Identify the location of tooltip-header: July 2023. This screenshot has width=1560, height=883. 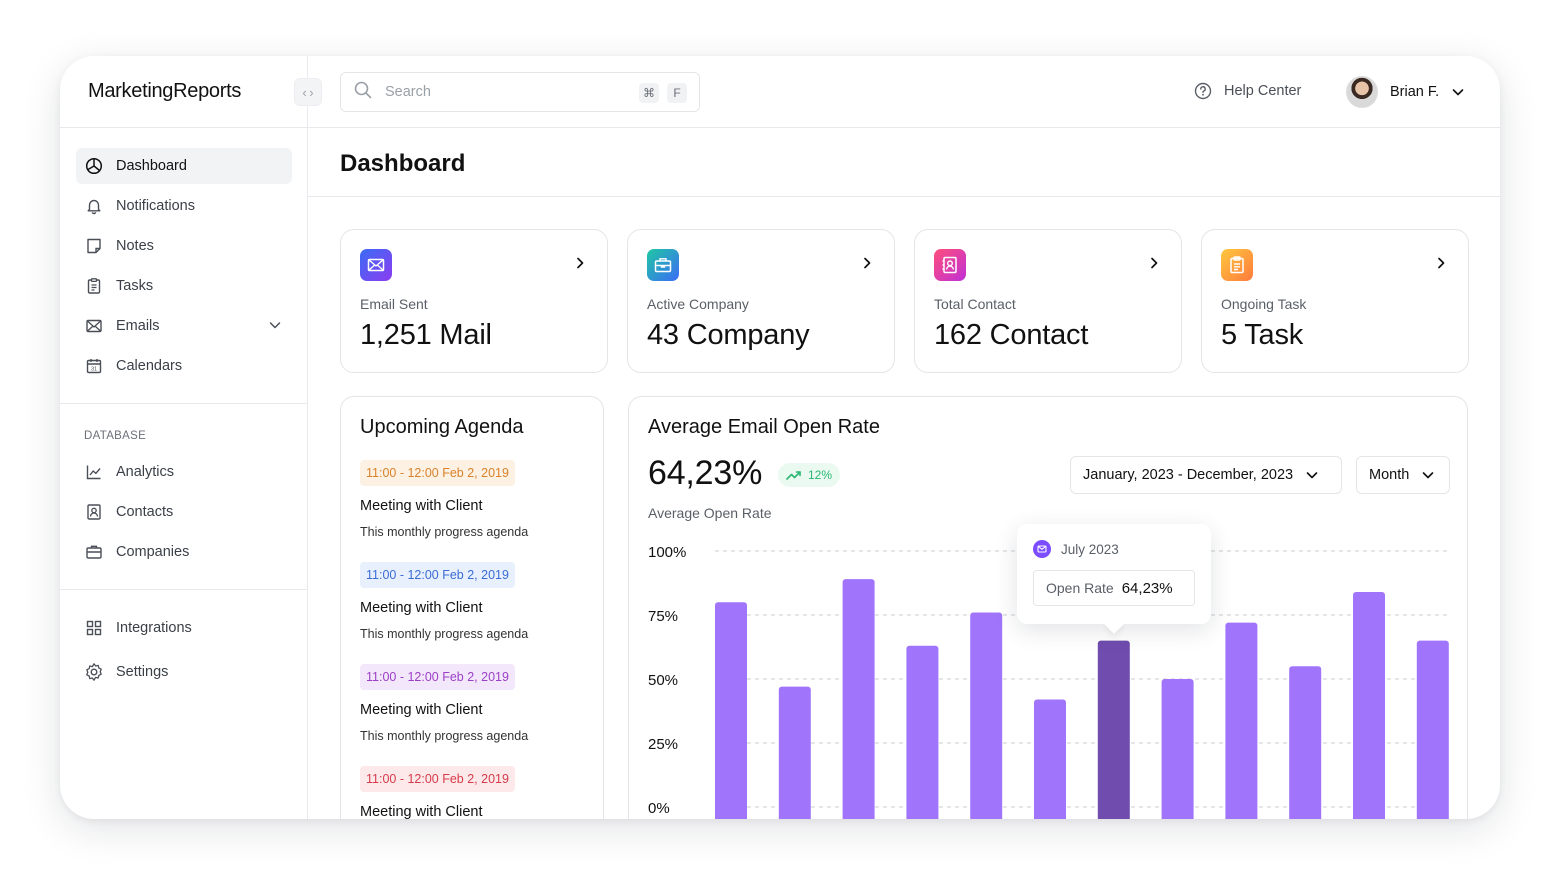
(1076, 549).